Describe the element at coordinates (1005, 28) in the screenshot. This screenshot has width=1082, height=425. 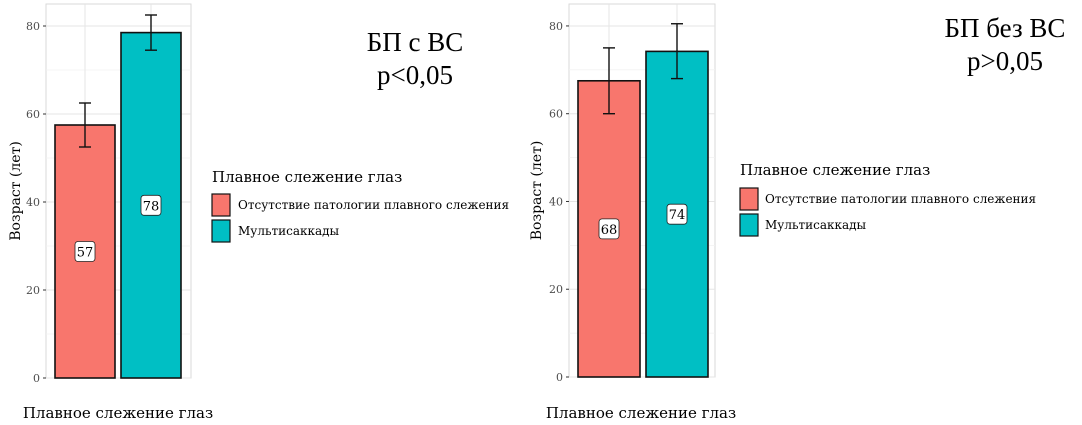
I see `annotation-right-line1: БП без ВС` at that location.